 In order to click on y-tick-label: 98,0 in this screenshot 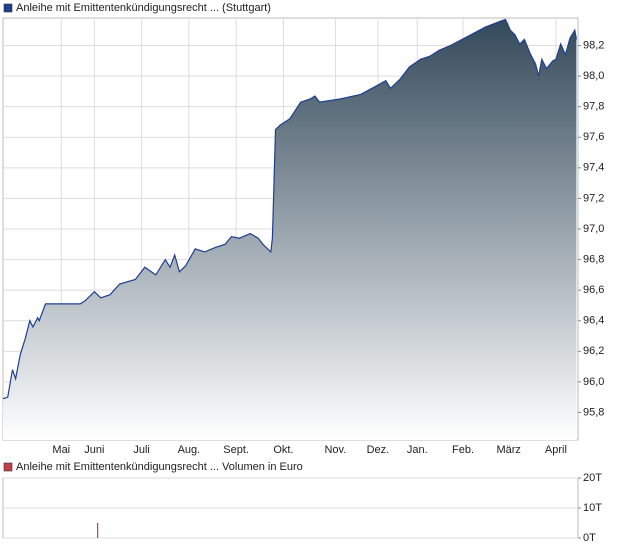, I will do `click(593, 76)`.